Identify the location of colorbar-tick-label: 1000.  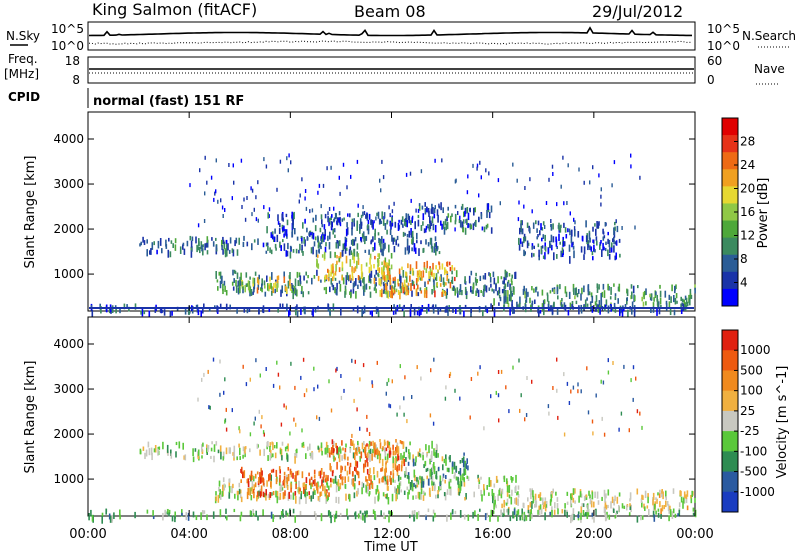
(755, 350).